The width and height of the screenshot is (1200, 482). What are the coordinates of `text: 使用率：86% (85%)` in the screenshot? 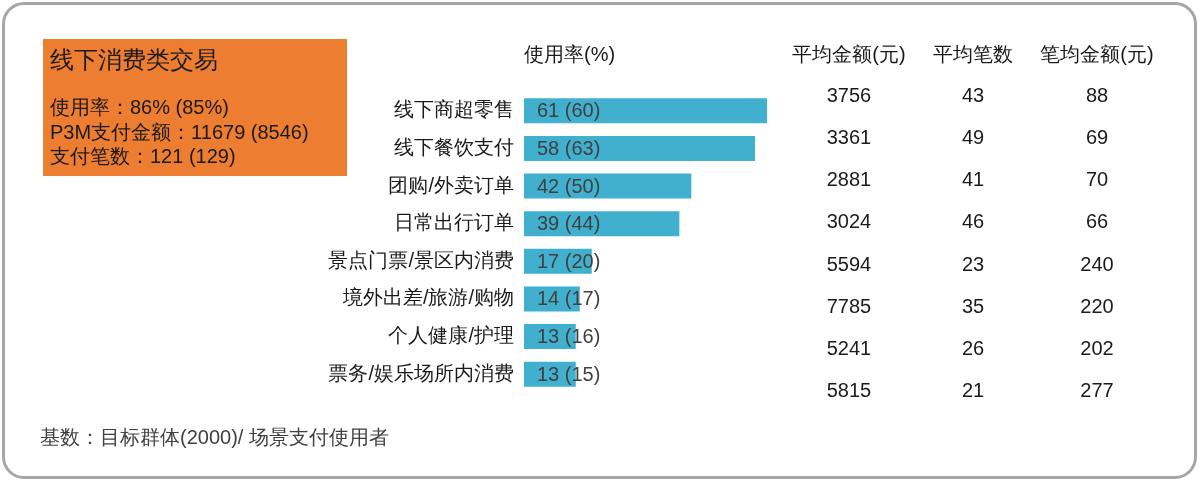 It's located at (140, 107).